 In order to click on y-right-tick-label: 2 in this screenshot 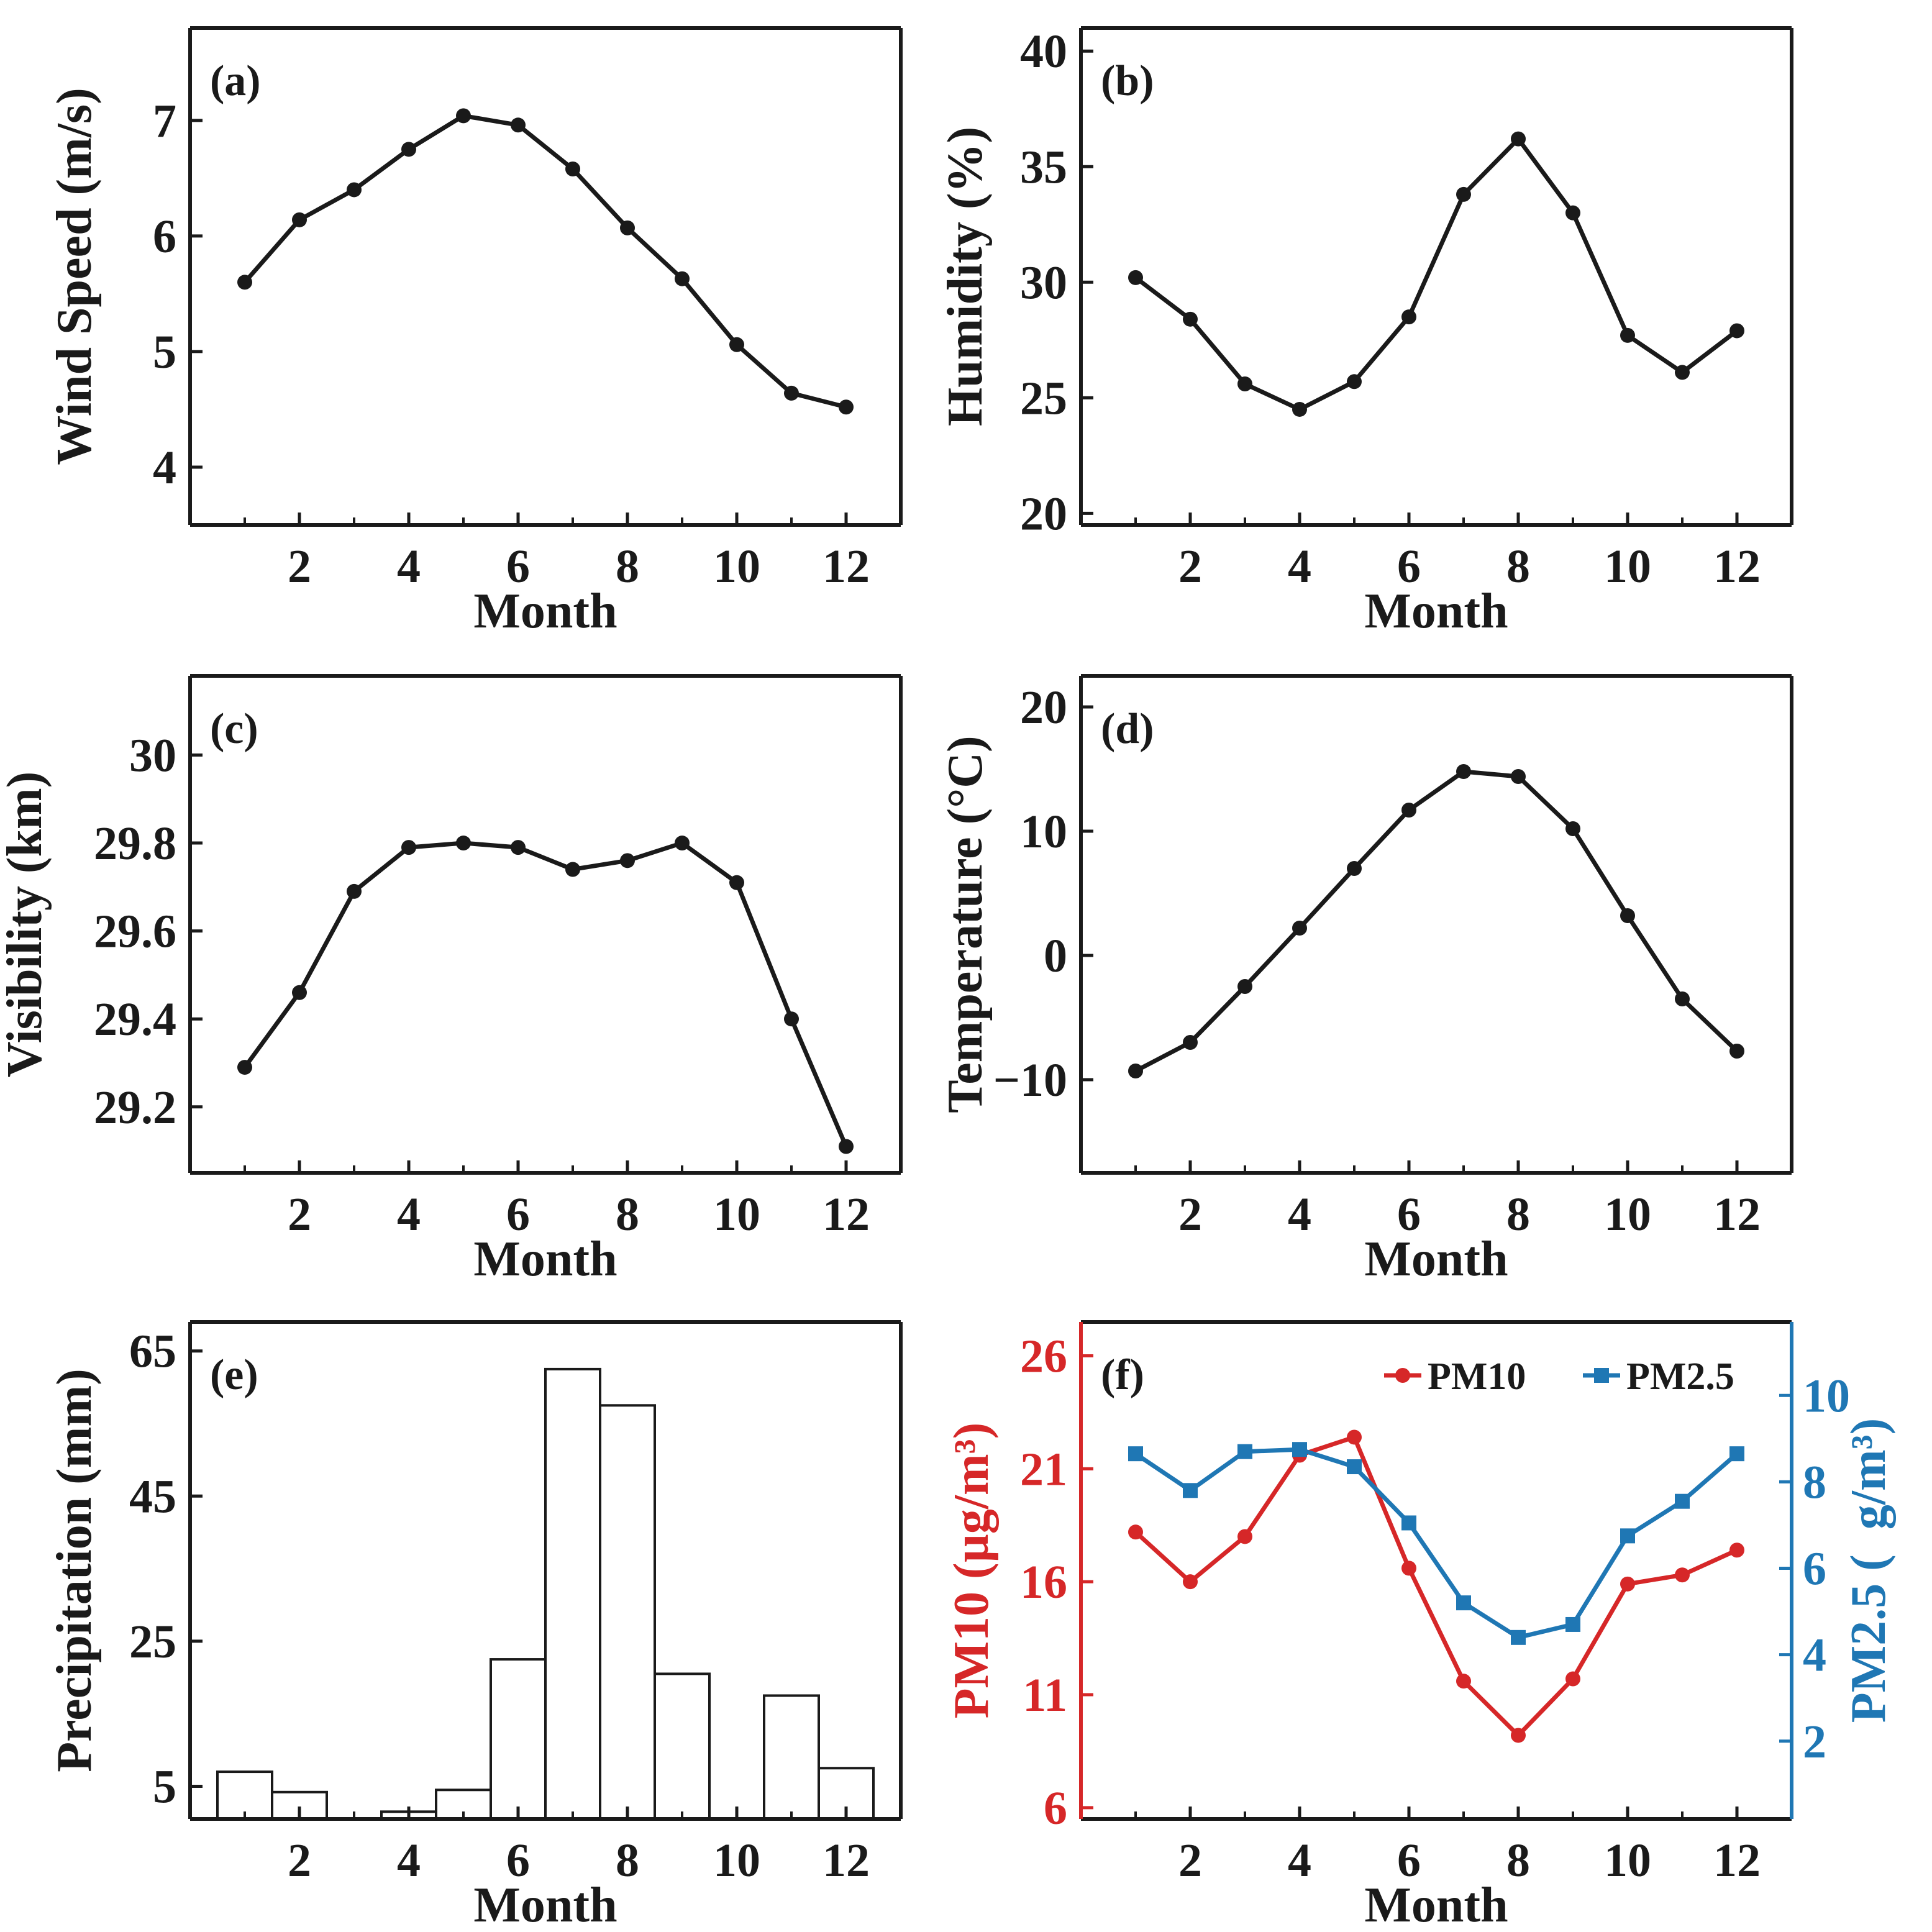, I will do `click(1814, 1742)`.